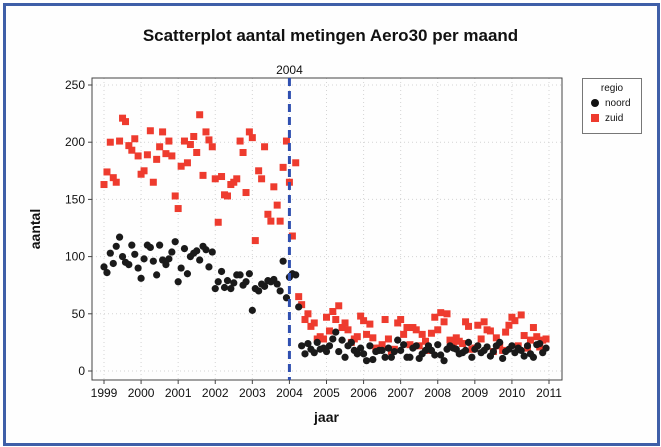  What do you see at coordinates (104, 393) in the screenshot?
I see `x-tick-label: 1999` at bounding box center [104, 393].